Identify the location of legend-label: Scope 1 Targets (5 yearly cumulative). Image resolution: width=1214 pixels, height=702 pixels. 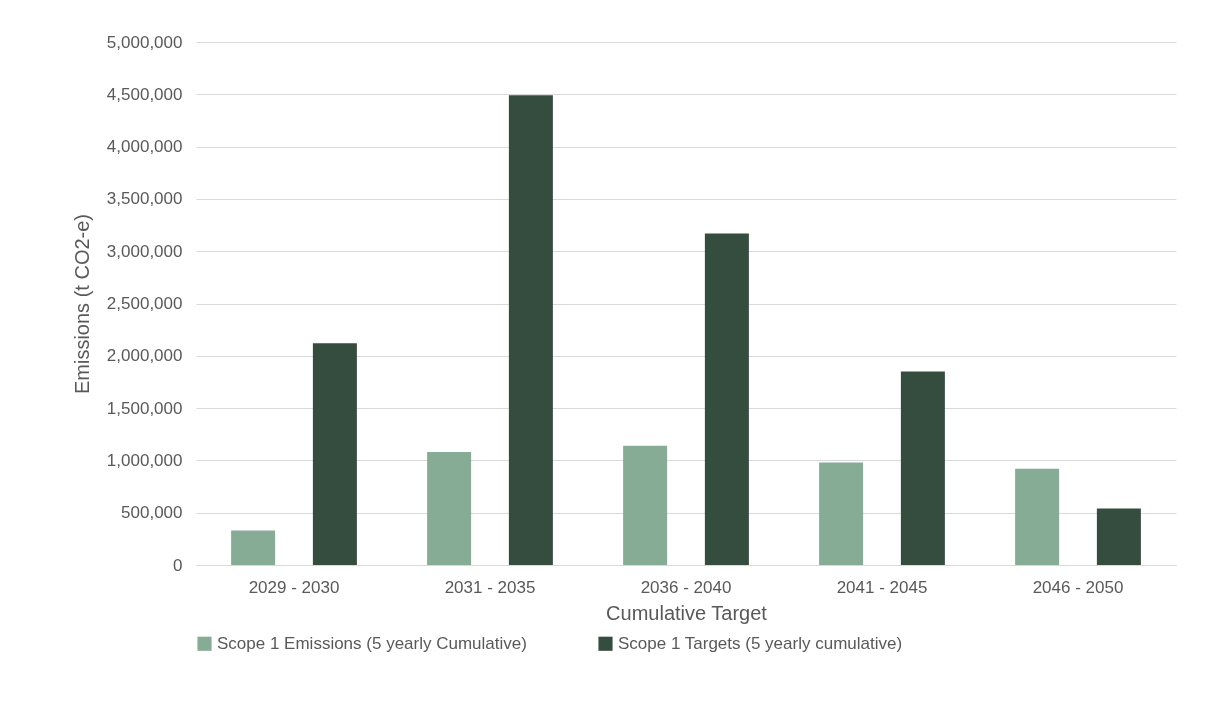
(760, 643).